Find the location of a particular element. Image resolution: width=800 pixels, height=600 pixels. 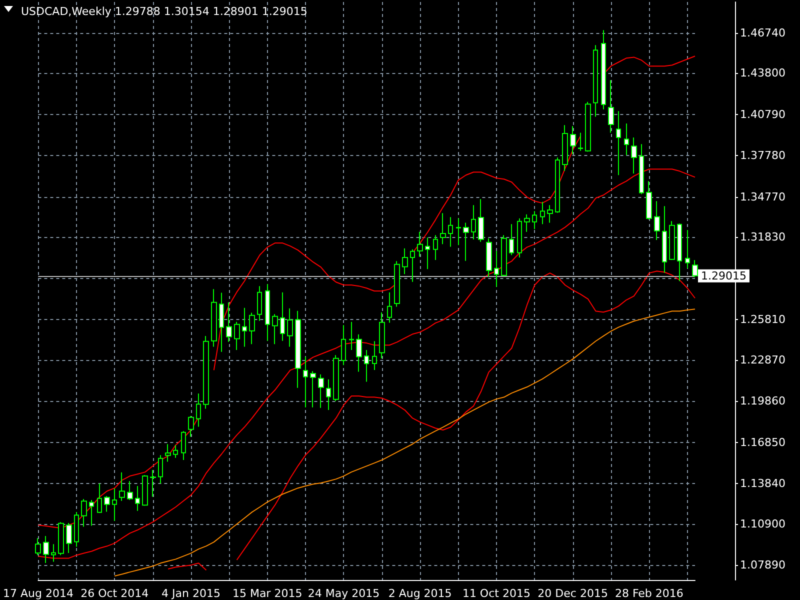

x-tick-label: 20 Dec 2015 is located at coordinates (573, 593).